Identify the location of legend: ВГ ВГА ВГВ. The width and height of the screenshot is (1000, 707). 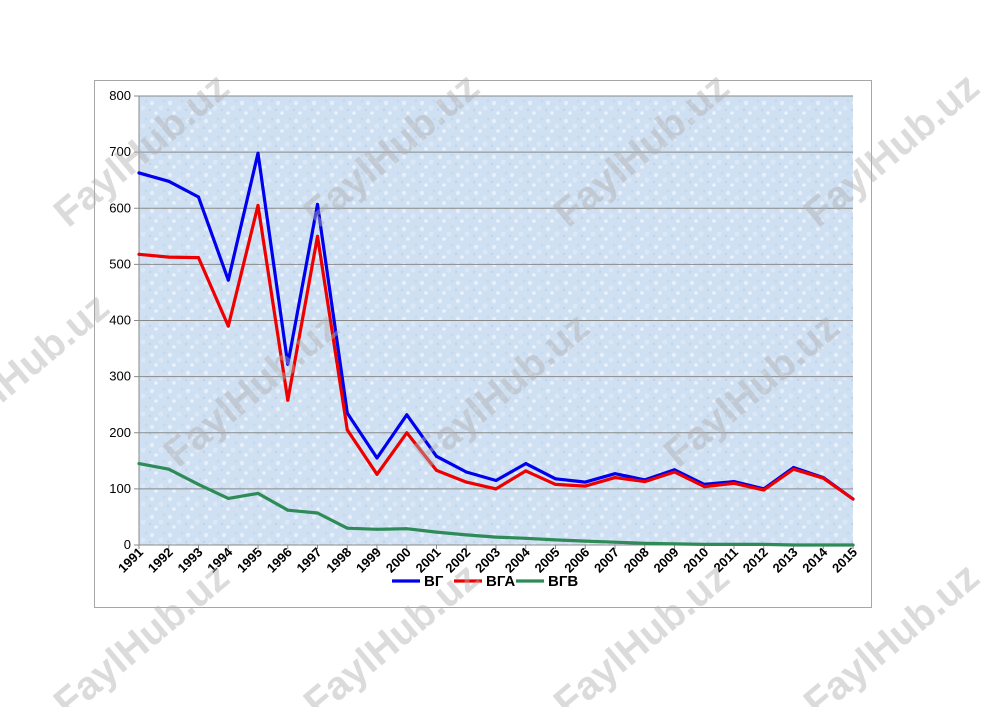
(485, 581).